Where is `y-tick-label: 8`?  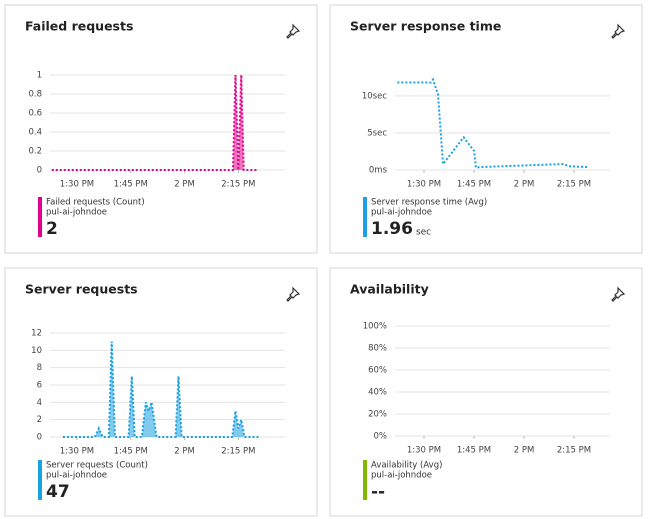 y-tick-label: 8 is located at coordinates (39, 368).